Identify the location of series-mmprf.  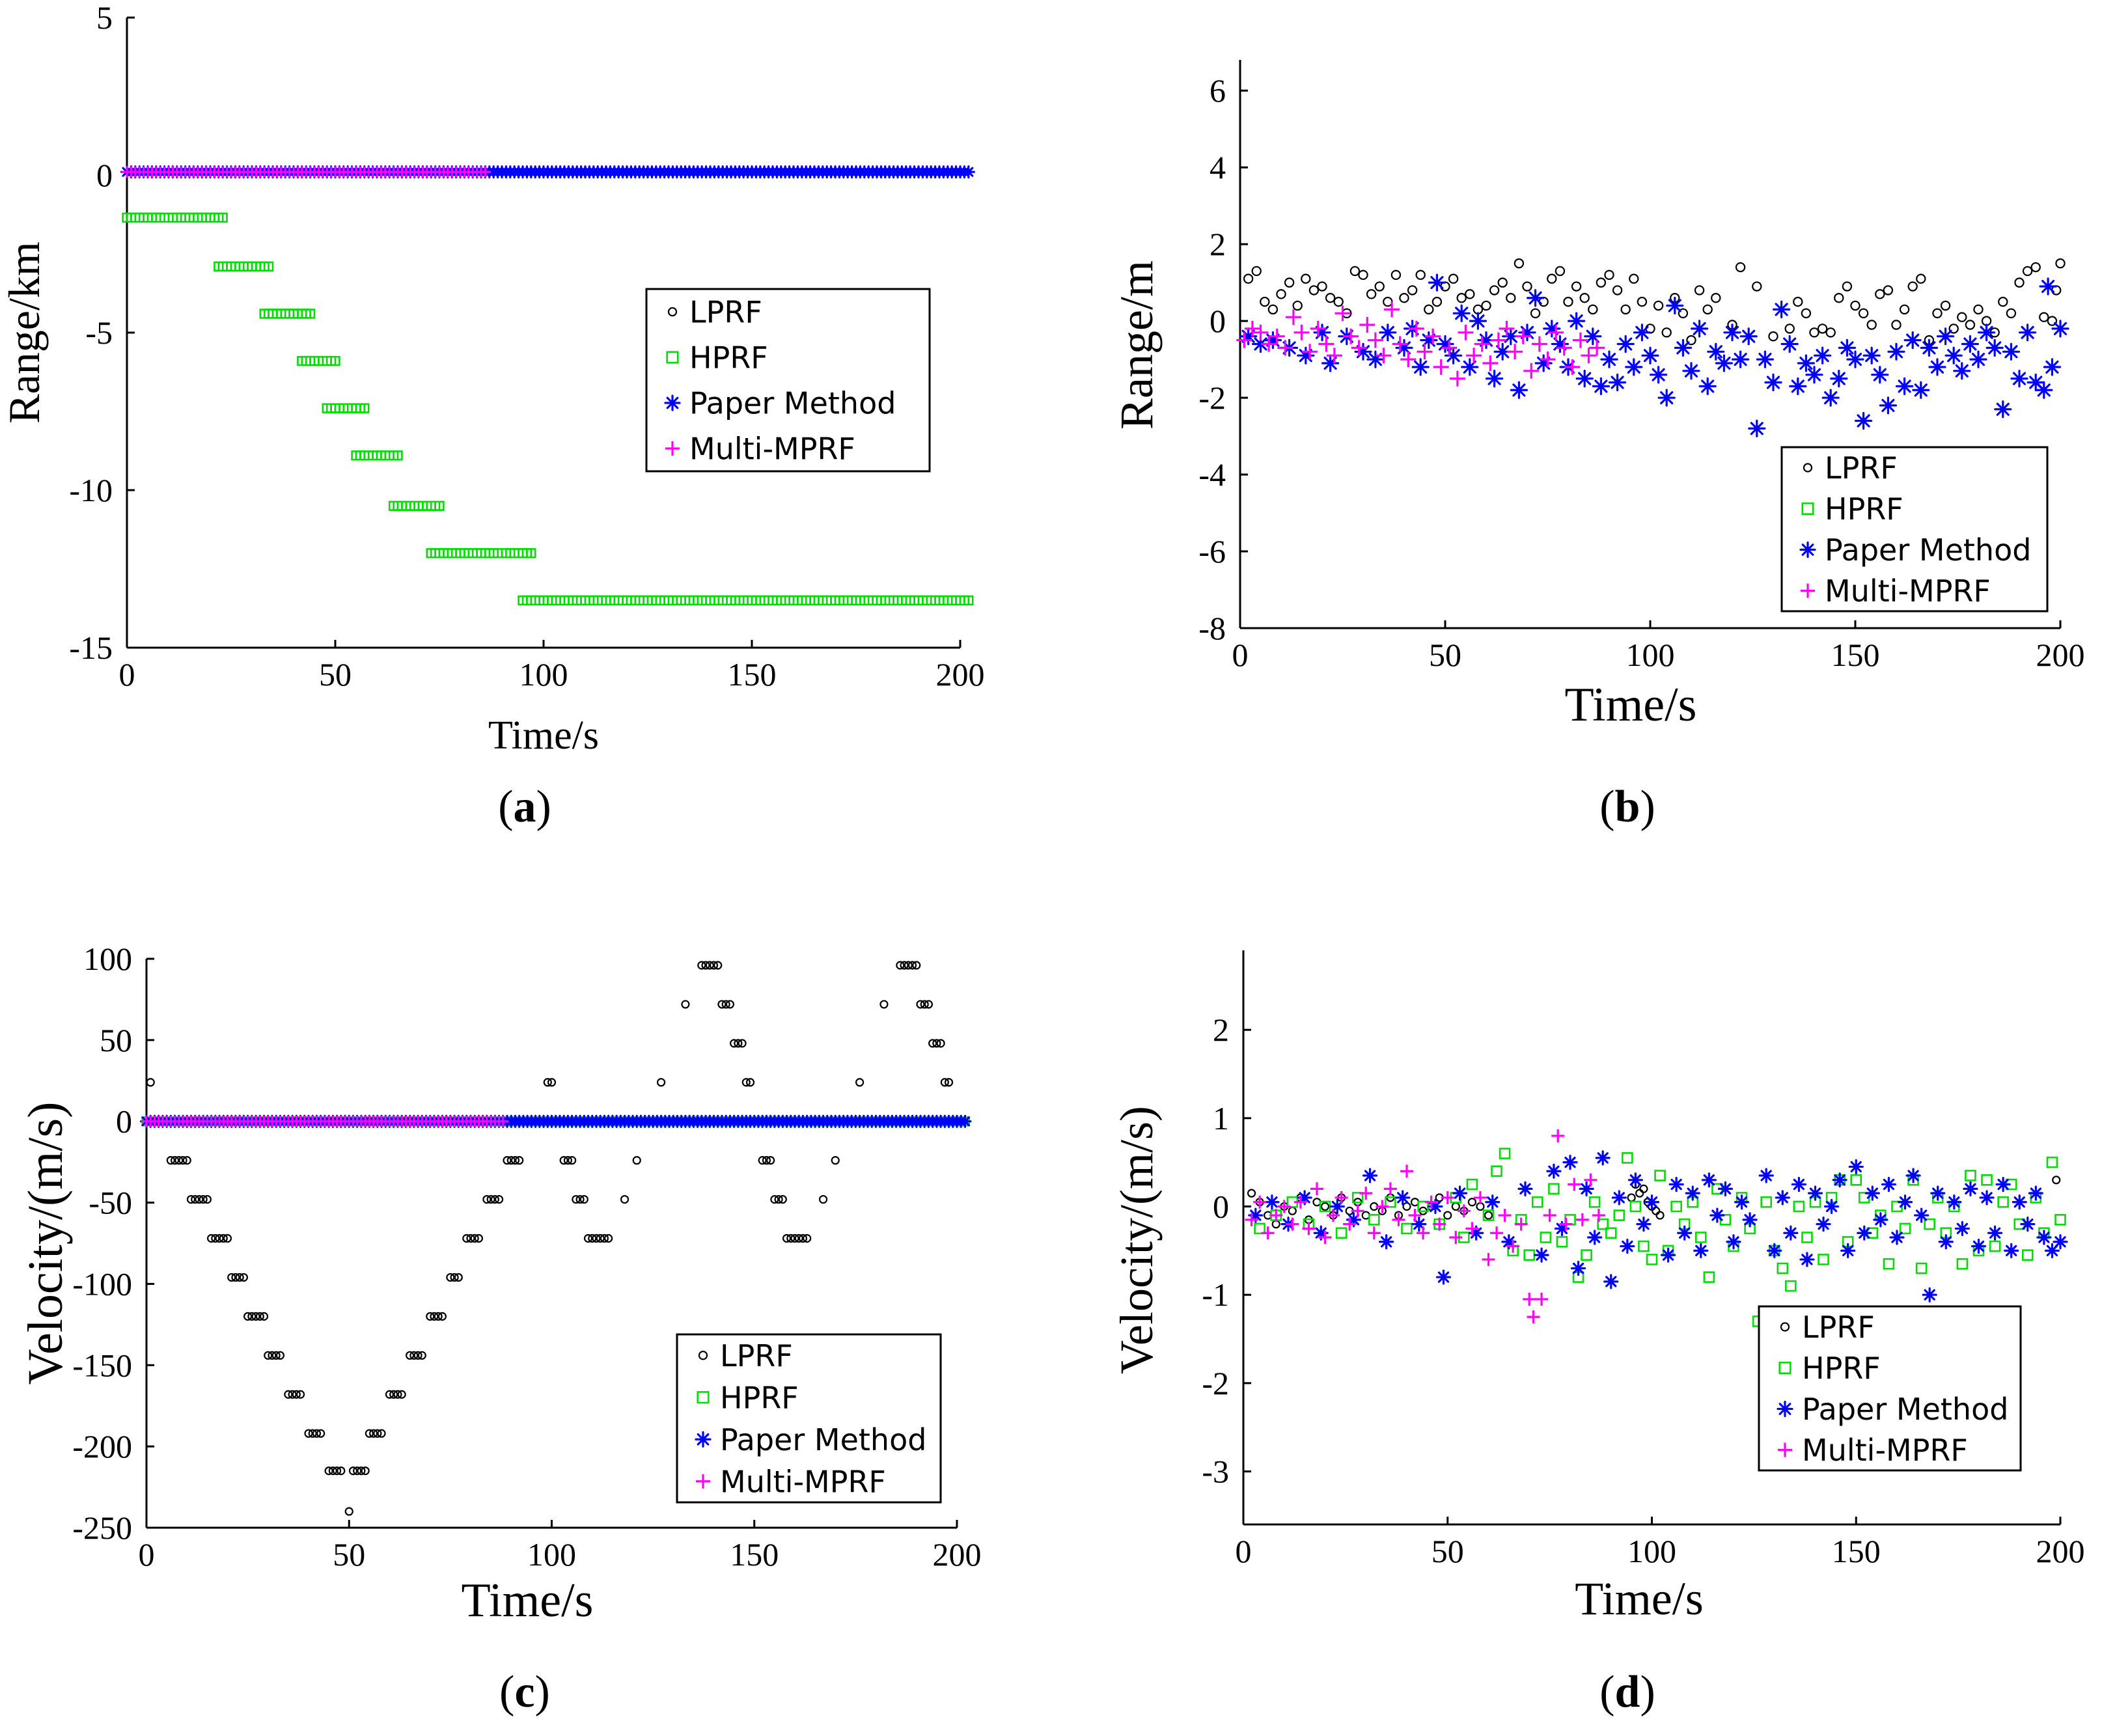
(1420, 344).